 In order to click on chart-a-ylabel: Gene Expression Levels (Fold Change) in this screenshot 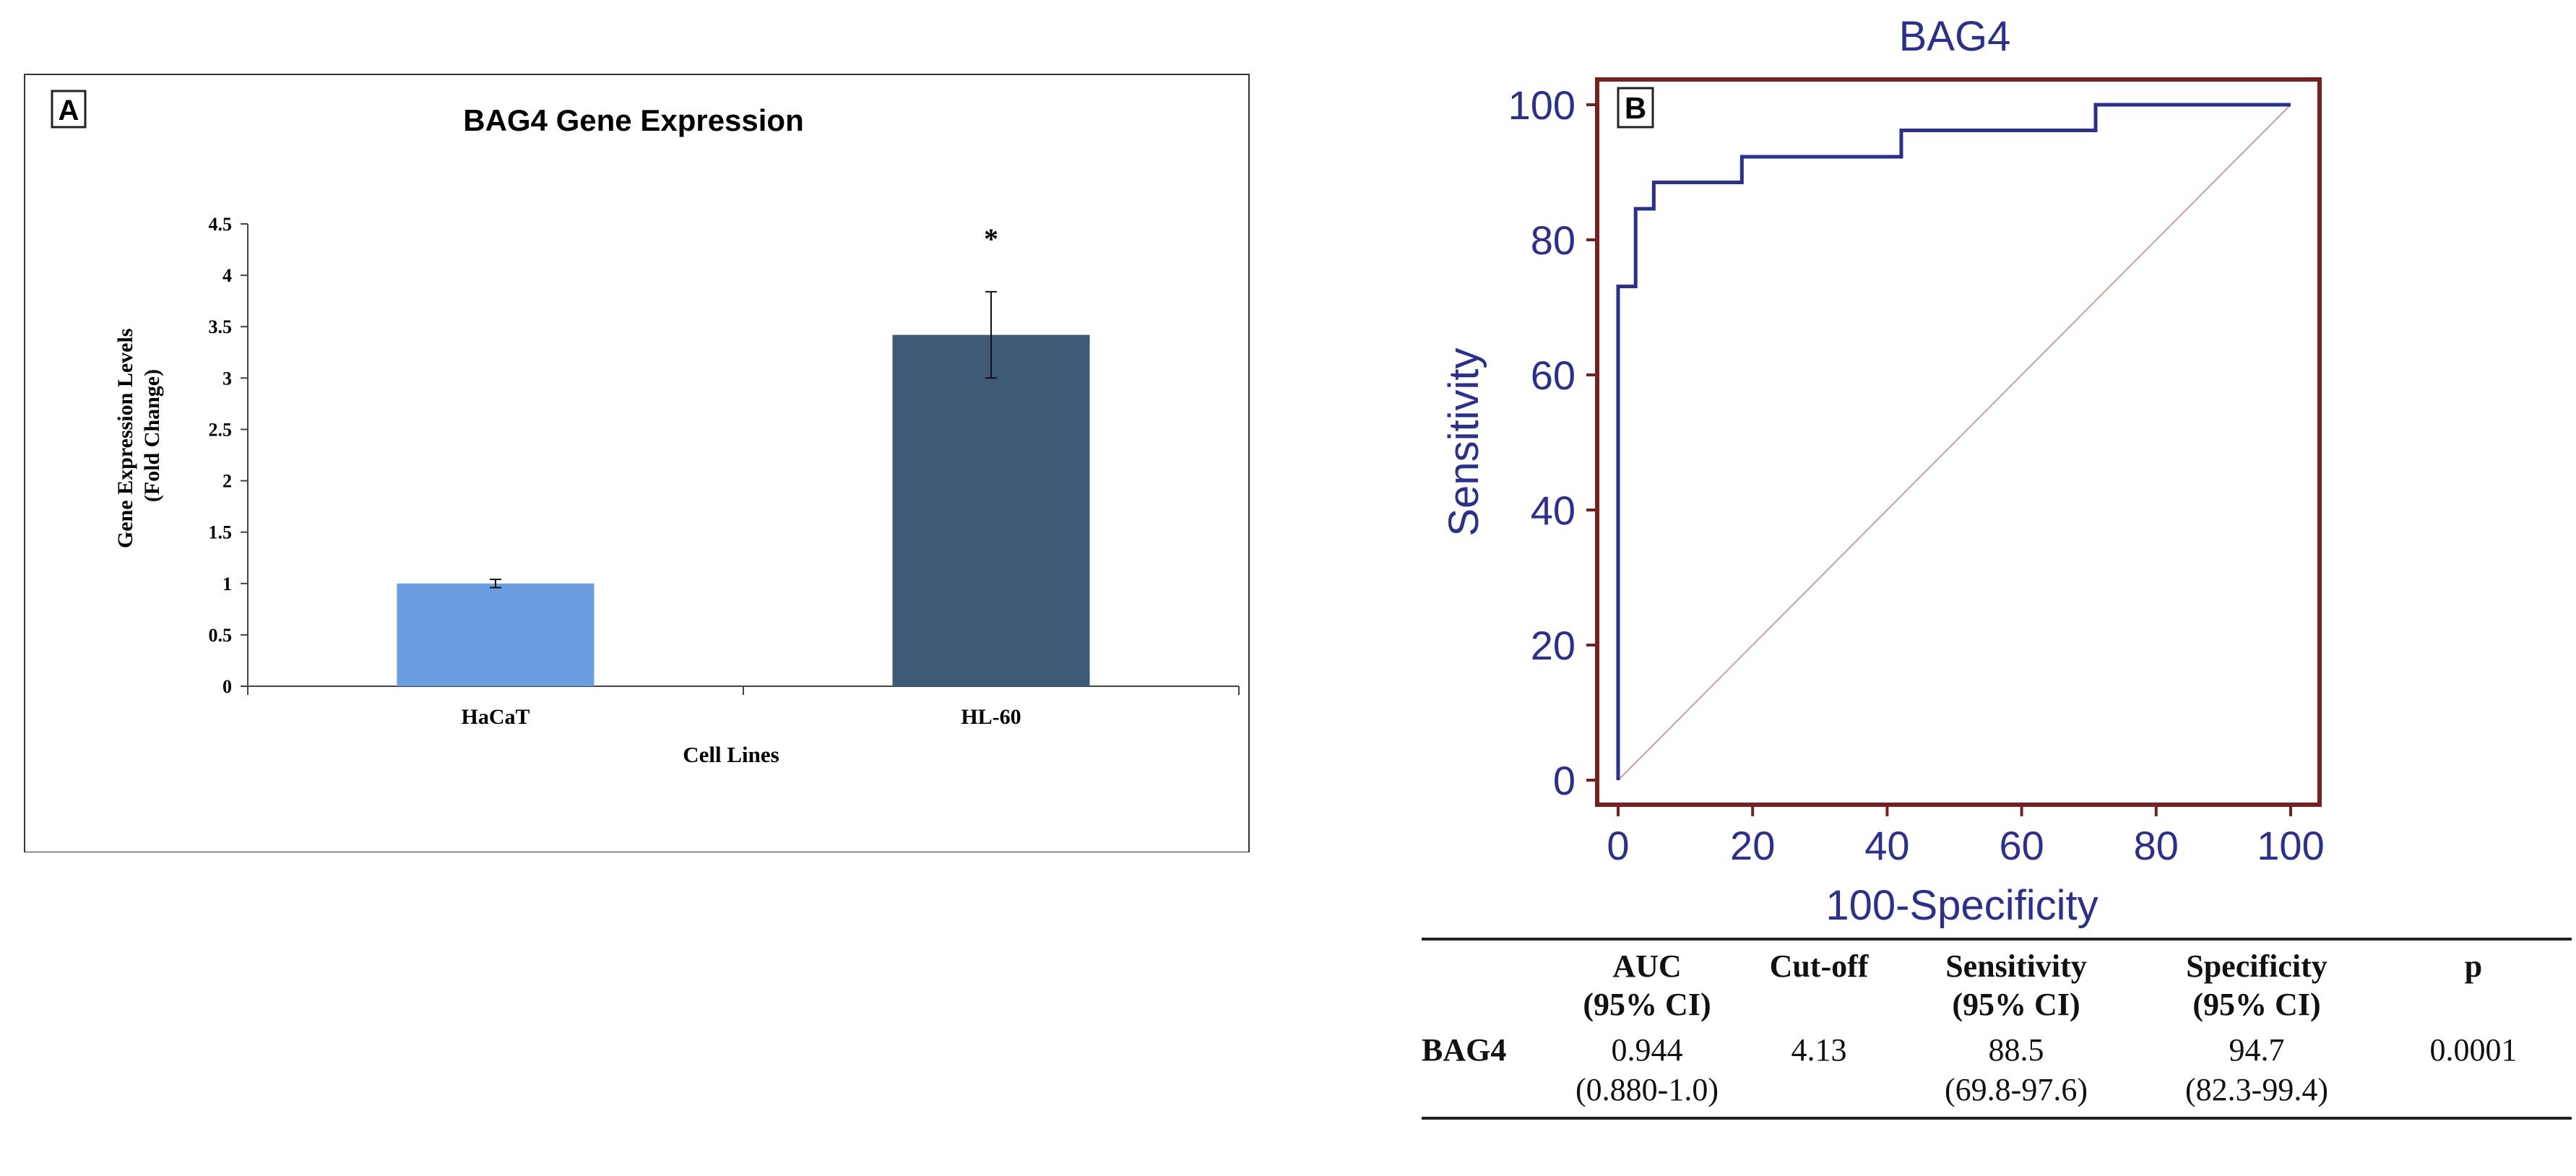, I will do `click(138, 436)`.